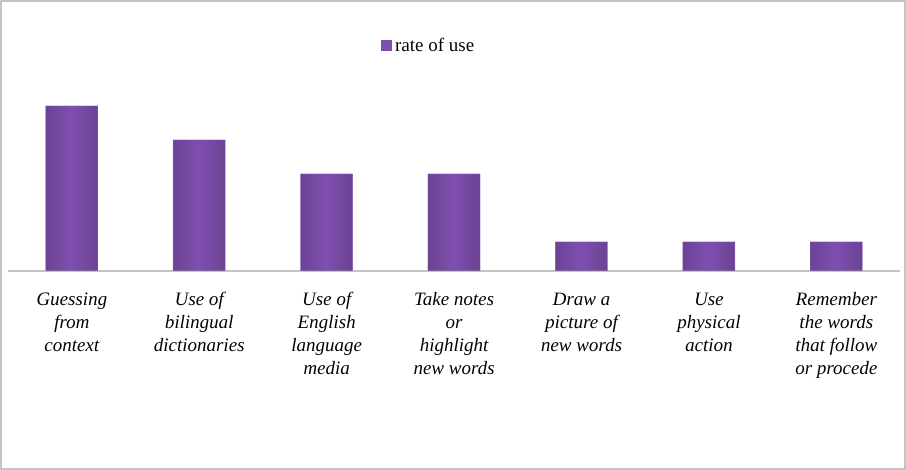  Describe the element at coordinates (454, 334) in the screenshot. I see `x-tick-label: Take notes or highlight new words` at that location.